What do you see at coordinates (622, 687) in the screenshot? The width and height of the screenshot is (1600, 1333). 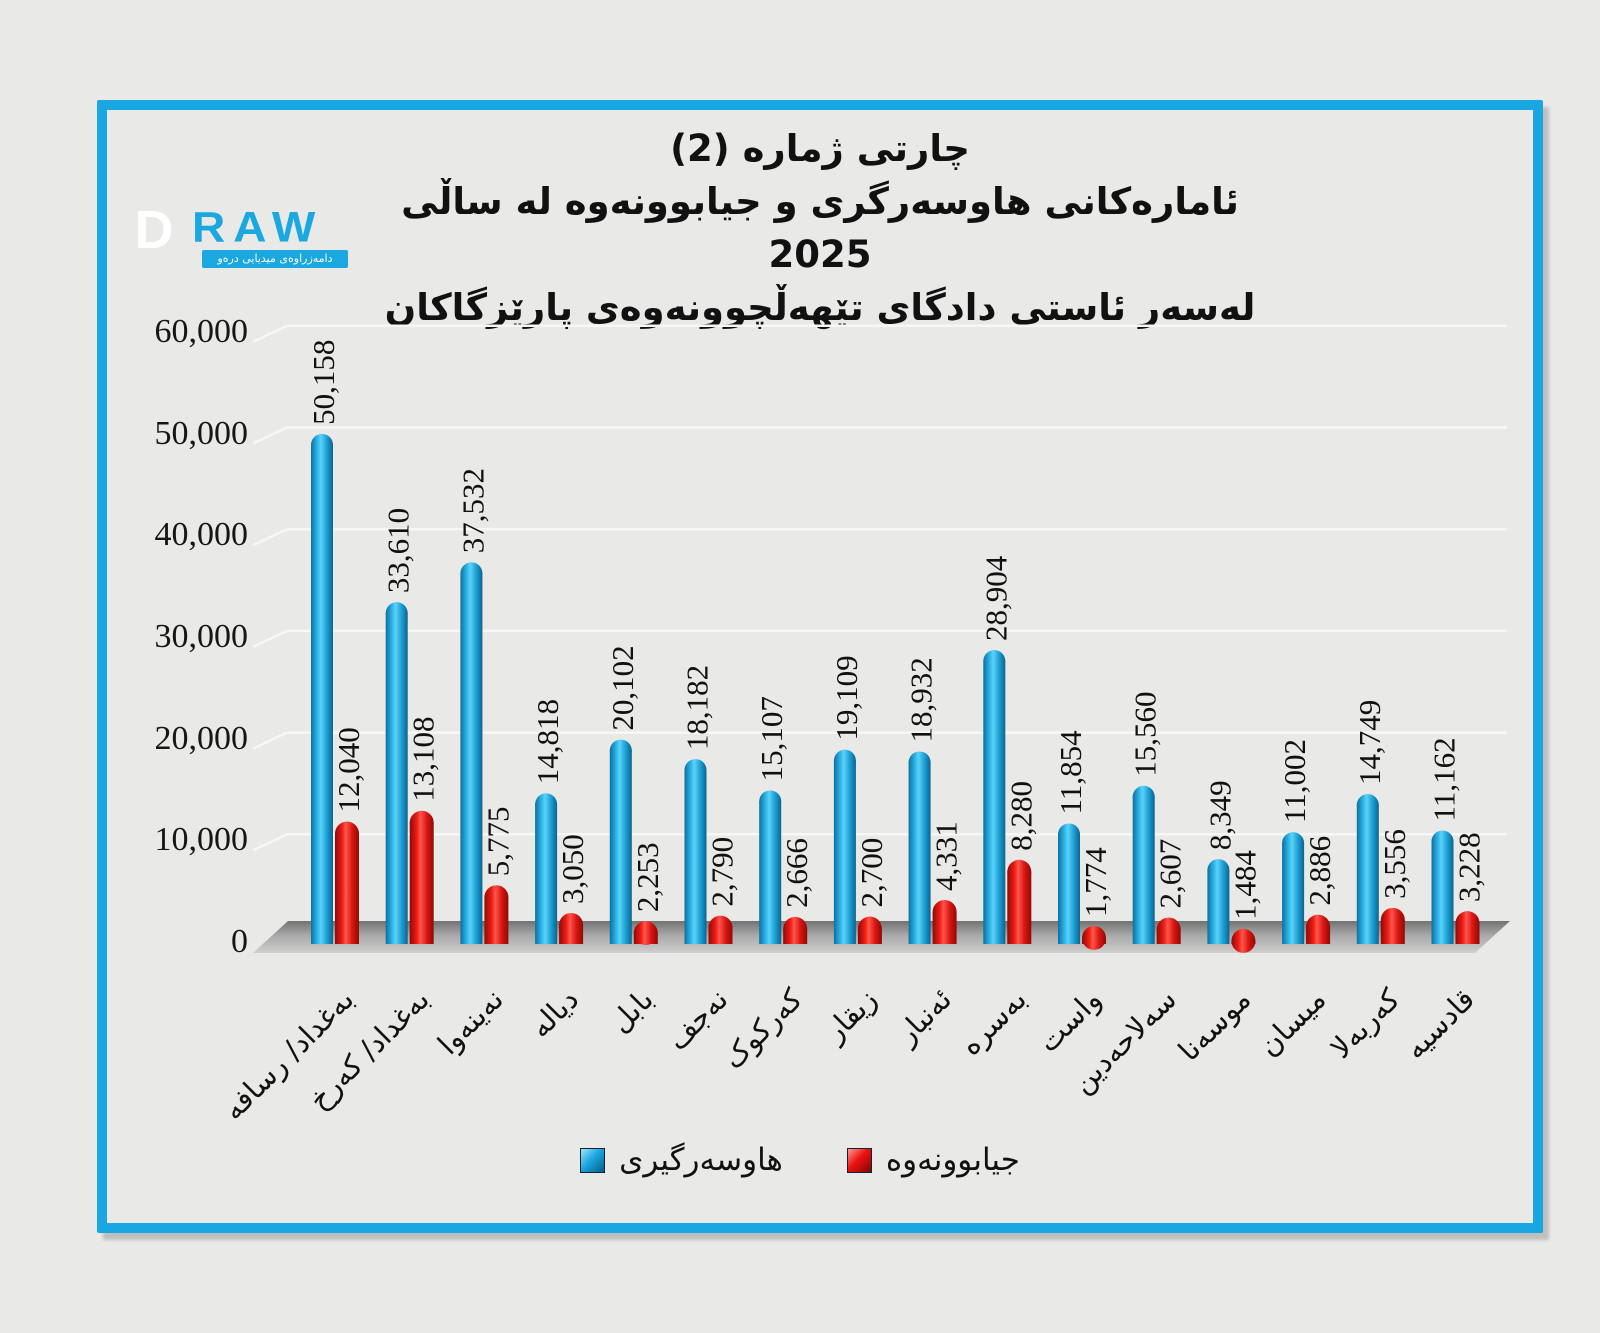 I see `bar-marriage-value-label-4: 20,102` at bounding box center [622, 687].